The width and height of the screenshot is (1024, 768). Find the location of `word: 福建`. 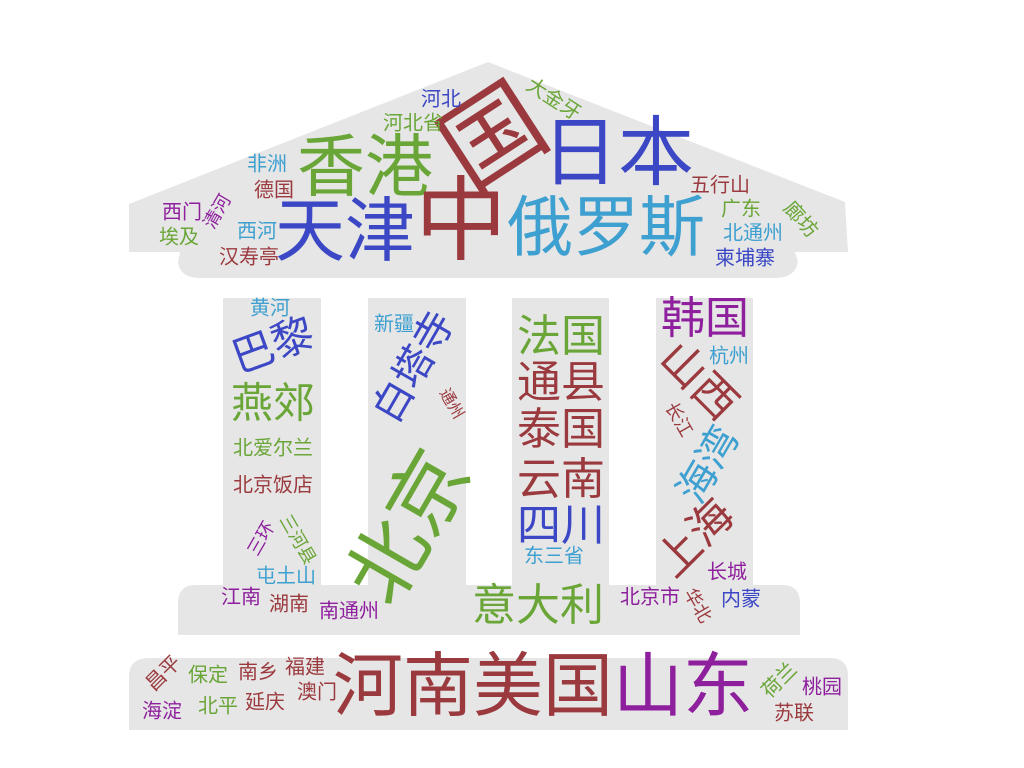

word: 福建 is located at coordinates (305, 667).